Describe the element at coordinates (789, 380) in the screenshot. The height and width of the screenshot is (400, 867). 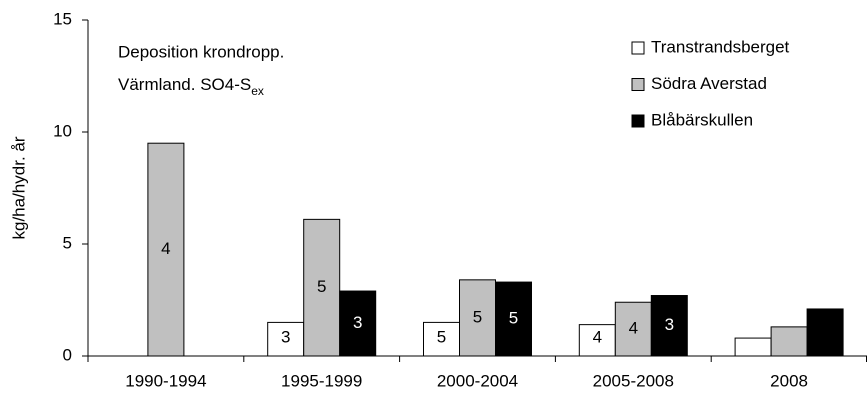
I see `x-tick-label: 2008` at that location.